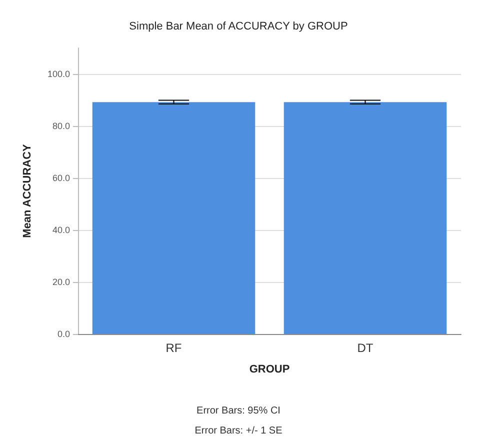 The width and height of the screenshot is (477, 442). Describe the element at coordinates (28, 190) in the screenshot. I see `y-axis-title: Mean ACCURACY` at that location.